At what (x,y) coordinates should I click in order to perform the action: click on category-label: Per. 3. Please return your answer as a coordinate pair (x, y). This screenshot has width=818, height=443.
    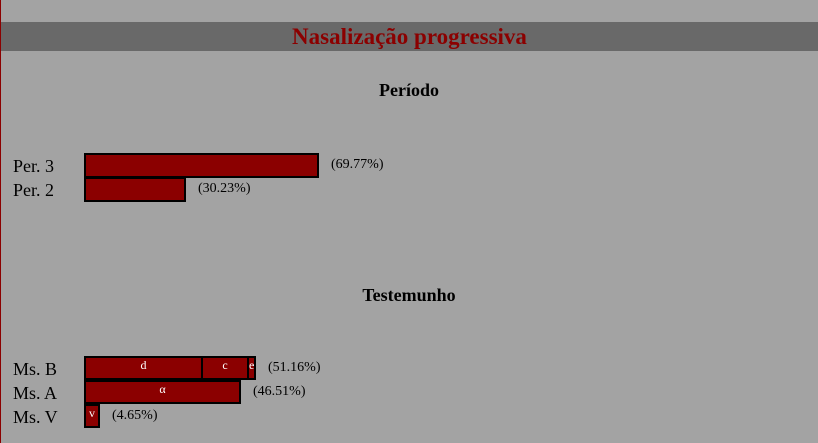
    Looking at the image, I should click on (34, 166).